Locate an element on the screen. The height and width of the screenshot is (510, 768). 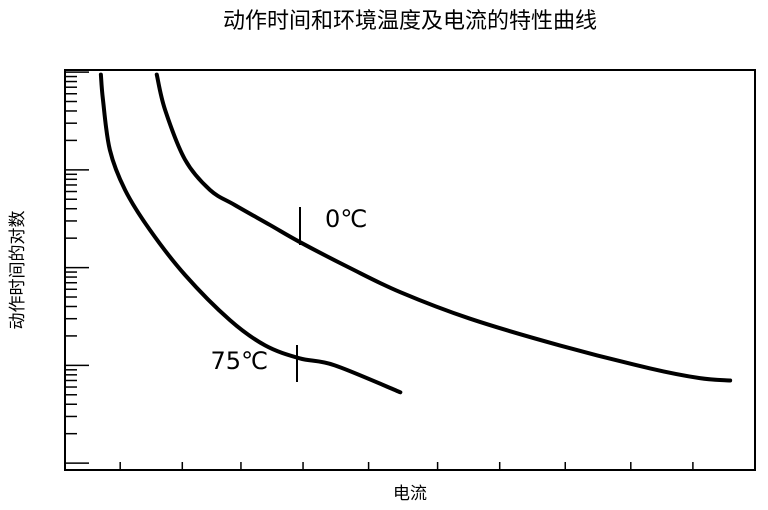
curve-label: 75℃ is located at coordinates (240, 361).